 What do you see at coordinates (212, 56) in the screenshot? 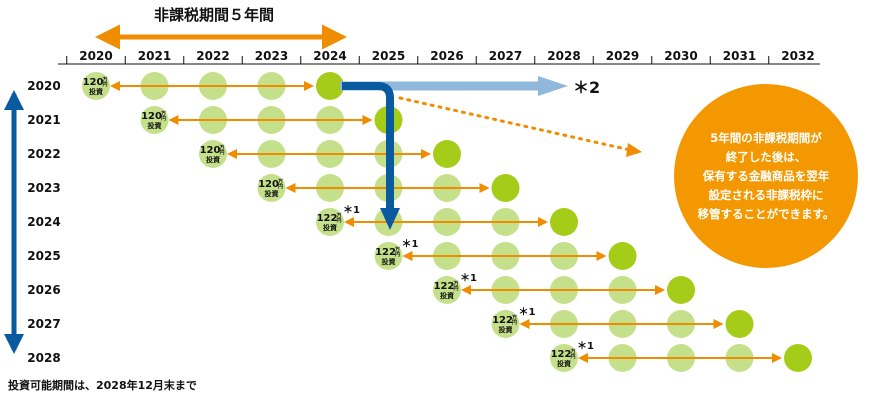
I see `top-year-label: 2022` at bounding box center [212, 56].